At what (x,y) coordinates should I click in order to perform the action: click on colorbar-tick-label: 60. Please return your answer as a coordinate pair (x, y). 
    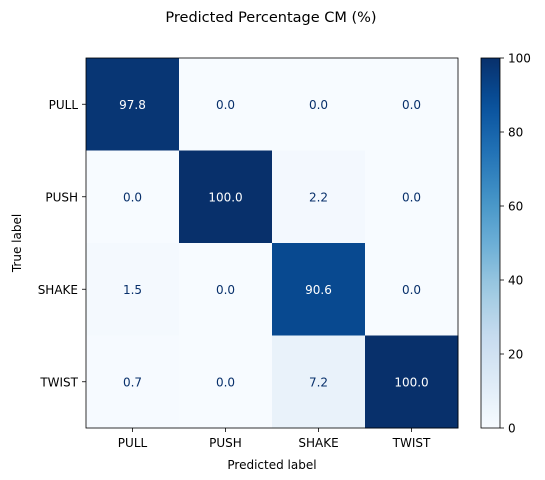
    Looking at the image, I should click on (515, 207).